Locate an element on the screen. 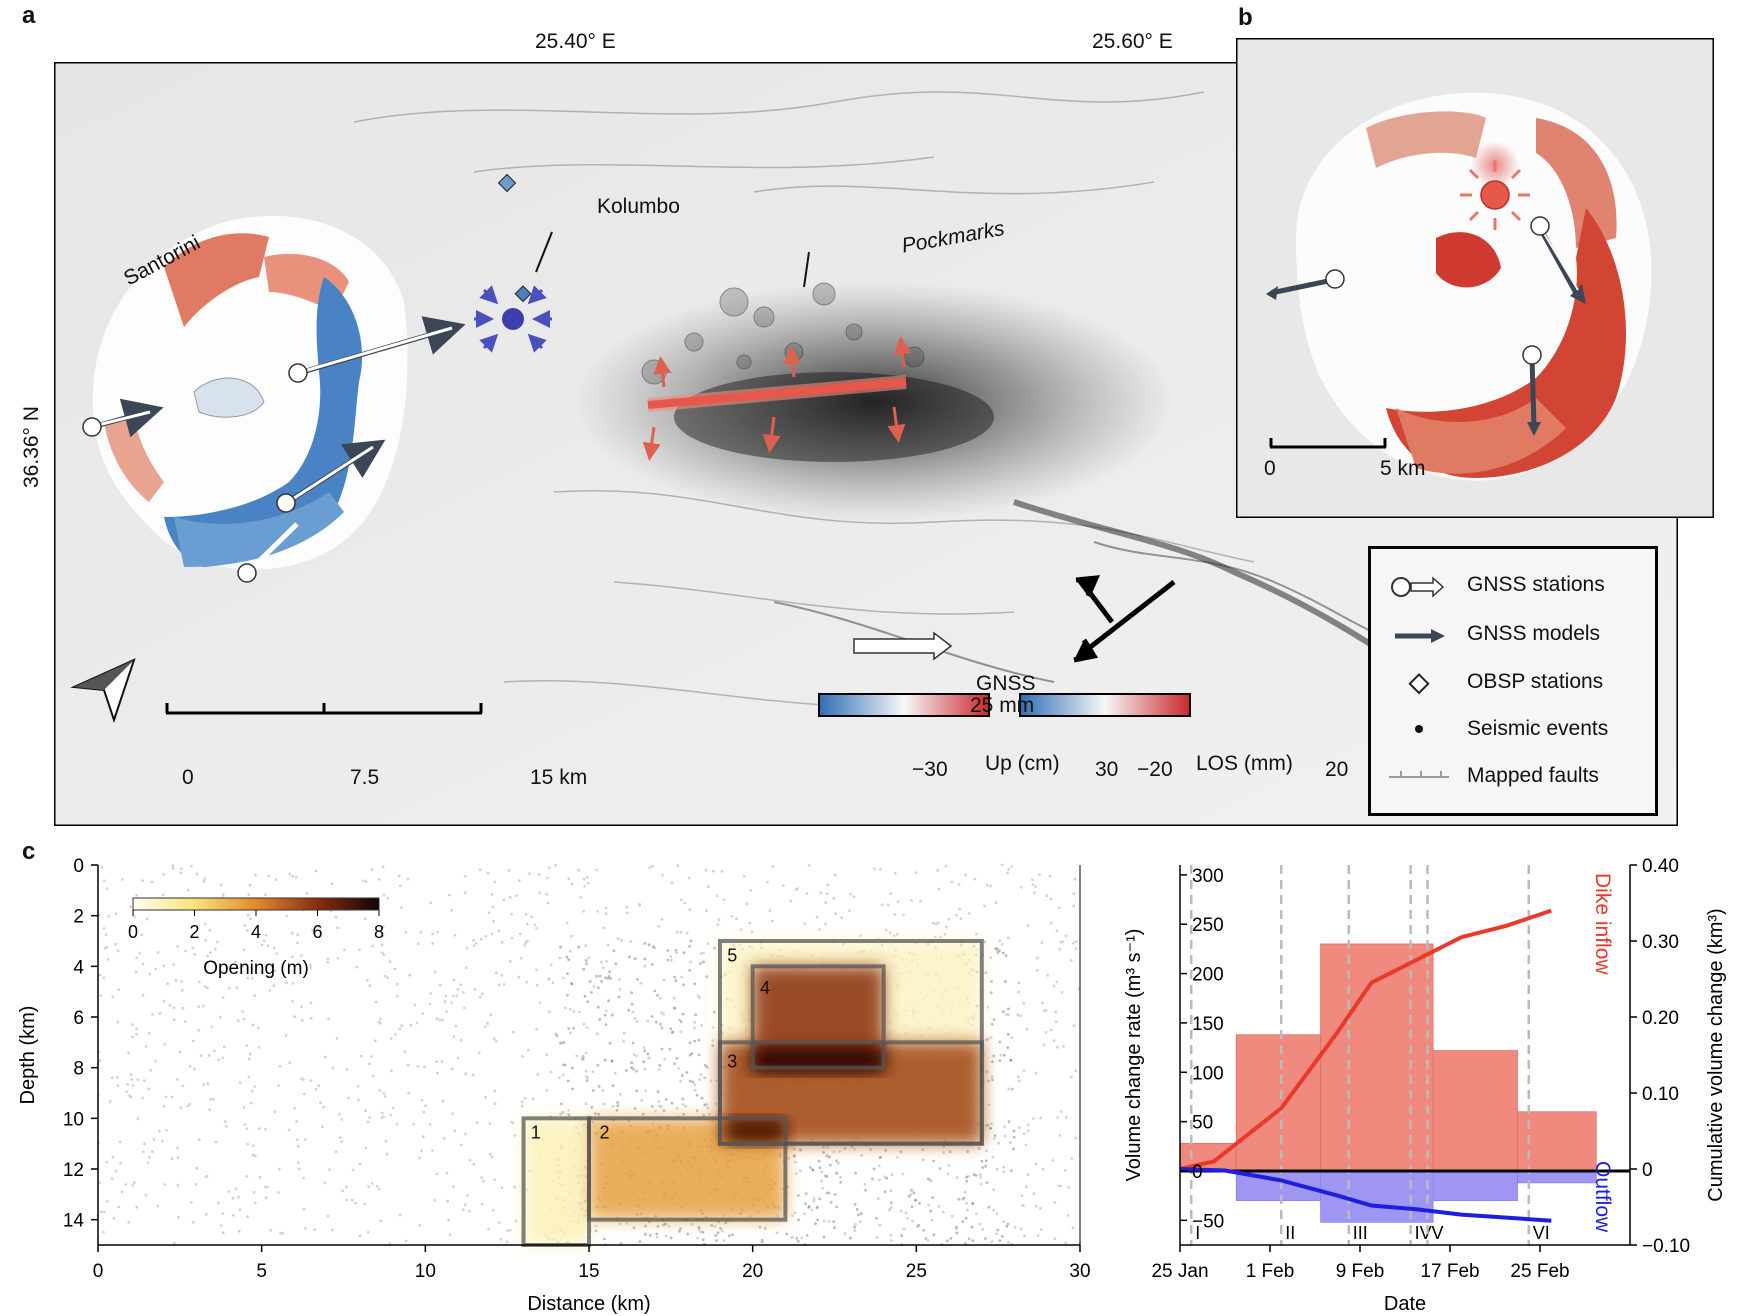 Image resolution: width=1746 pixels, height=1316 pixels. legend-gnss-models: GNSS models is located at coordinates (1534, 633).